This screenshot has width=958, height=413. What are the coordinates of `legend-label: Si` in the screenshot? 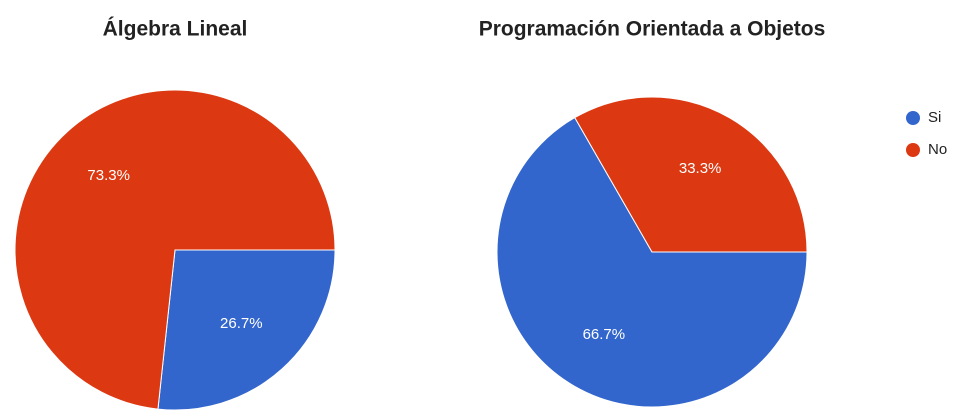 It's located at (934, 117).